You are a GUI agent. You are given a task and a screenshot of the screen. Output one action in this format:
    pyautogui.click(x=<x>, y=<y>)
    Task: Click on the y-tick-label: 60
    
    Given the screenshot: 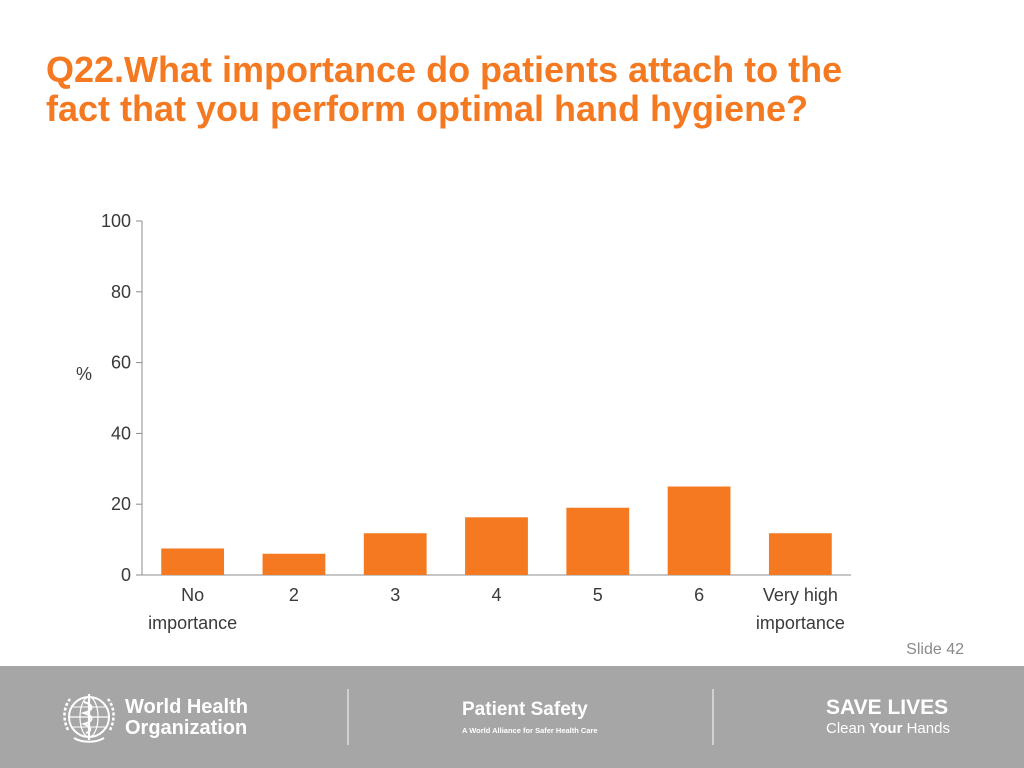 What is the action you would take?
    pyautogui.click(x=121, y=363)
    